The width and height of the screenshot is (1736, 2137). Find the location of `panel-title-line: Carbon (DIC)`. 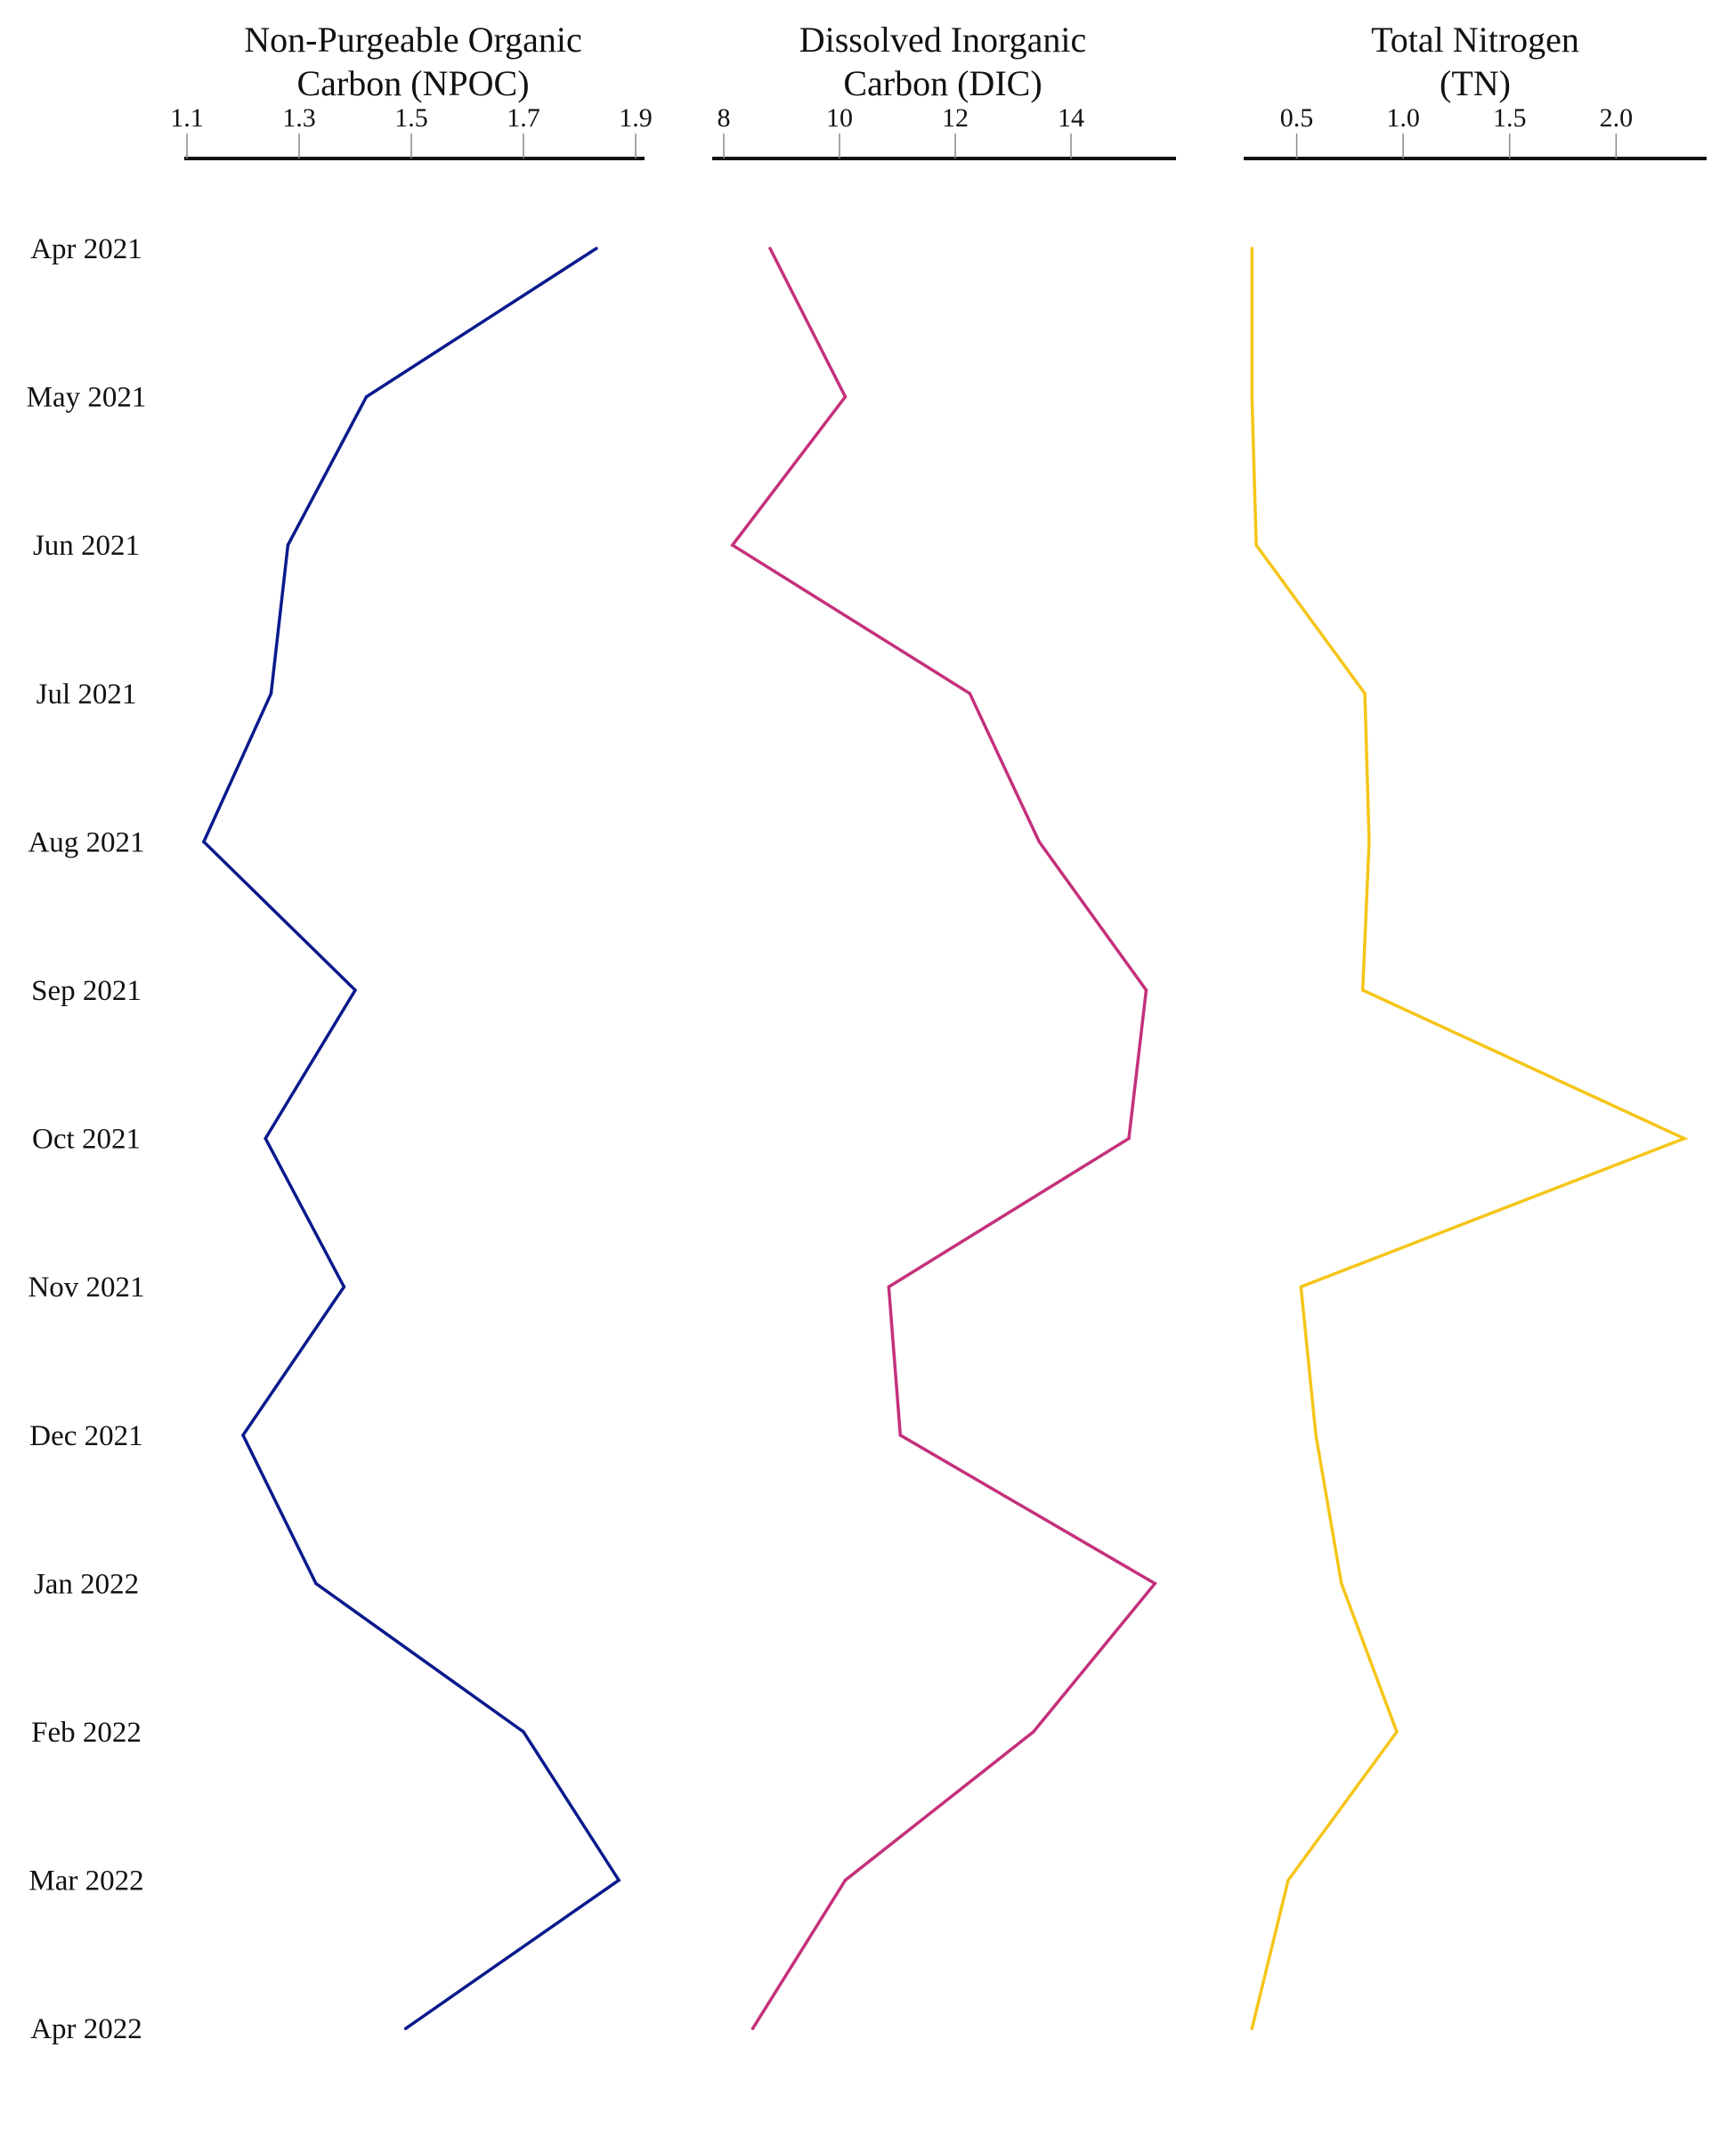

panel-title-line: Carbon (DIC) is located at coordinates (942, 83).